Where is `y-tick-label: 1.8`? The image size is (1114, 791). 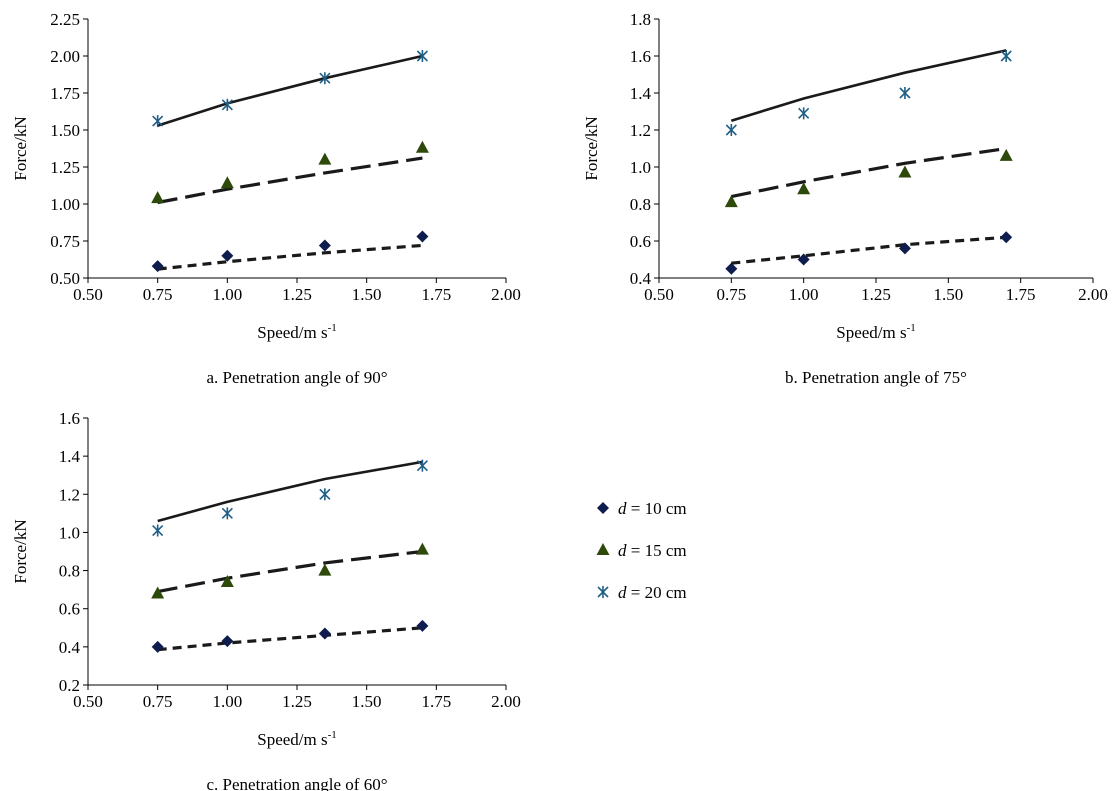
y-tick-label: 1.8 is located at coordinates (640, 19).